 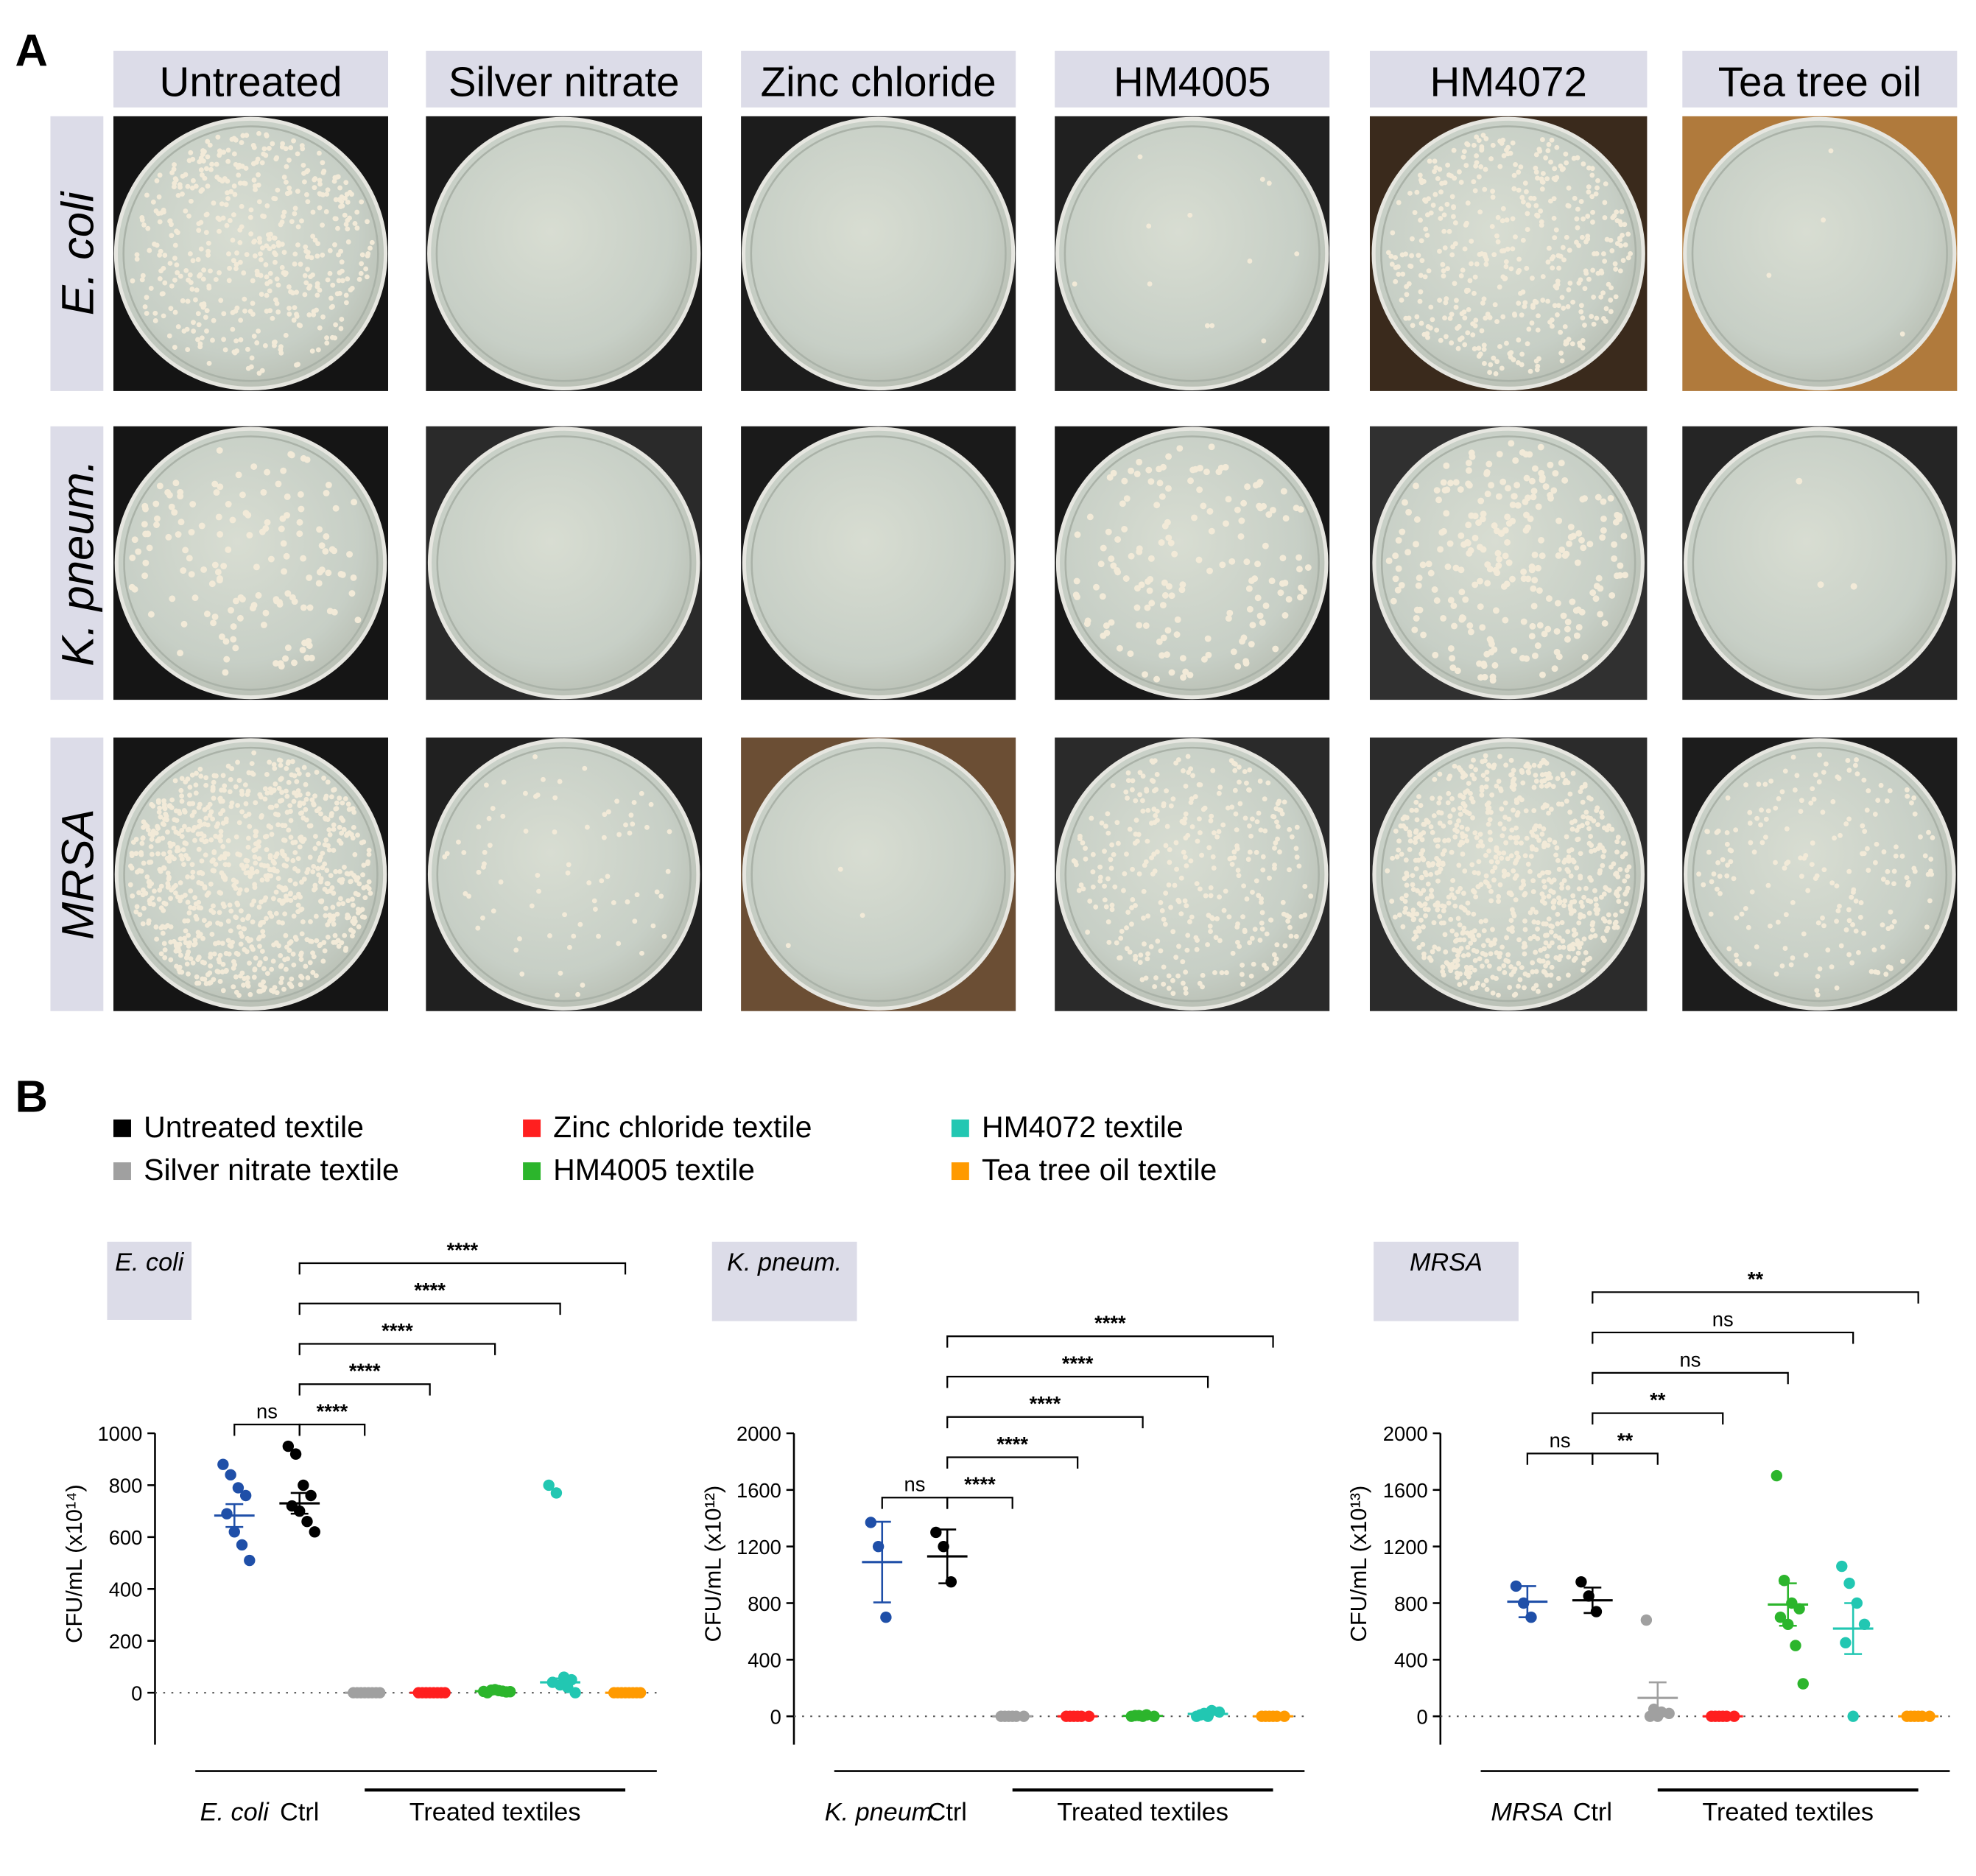 What do you see at coordinates (915, 1485) in the screenshot?
I see `significance-label: ns` at bounding box center [915, 1485].